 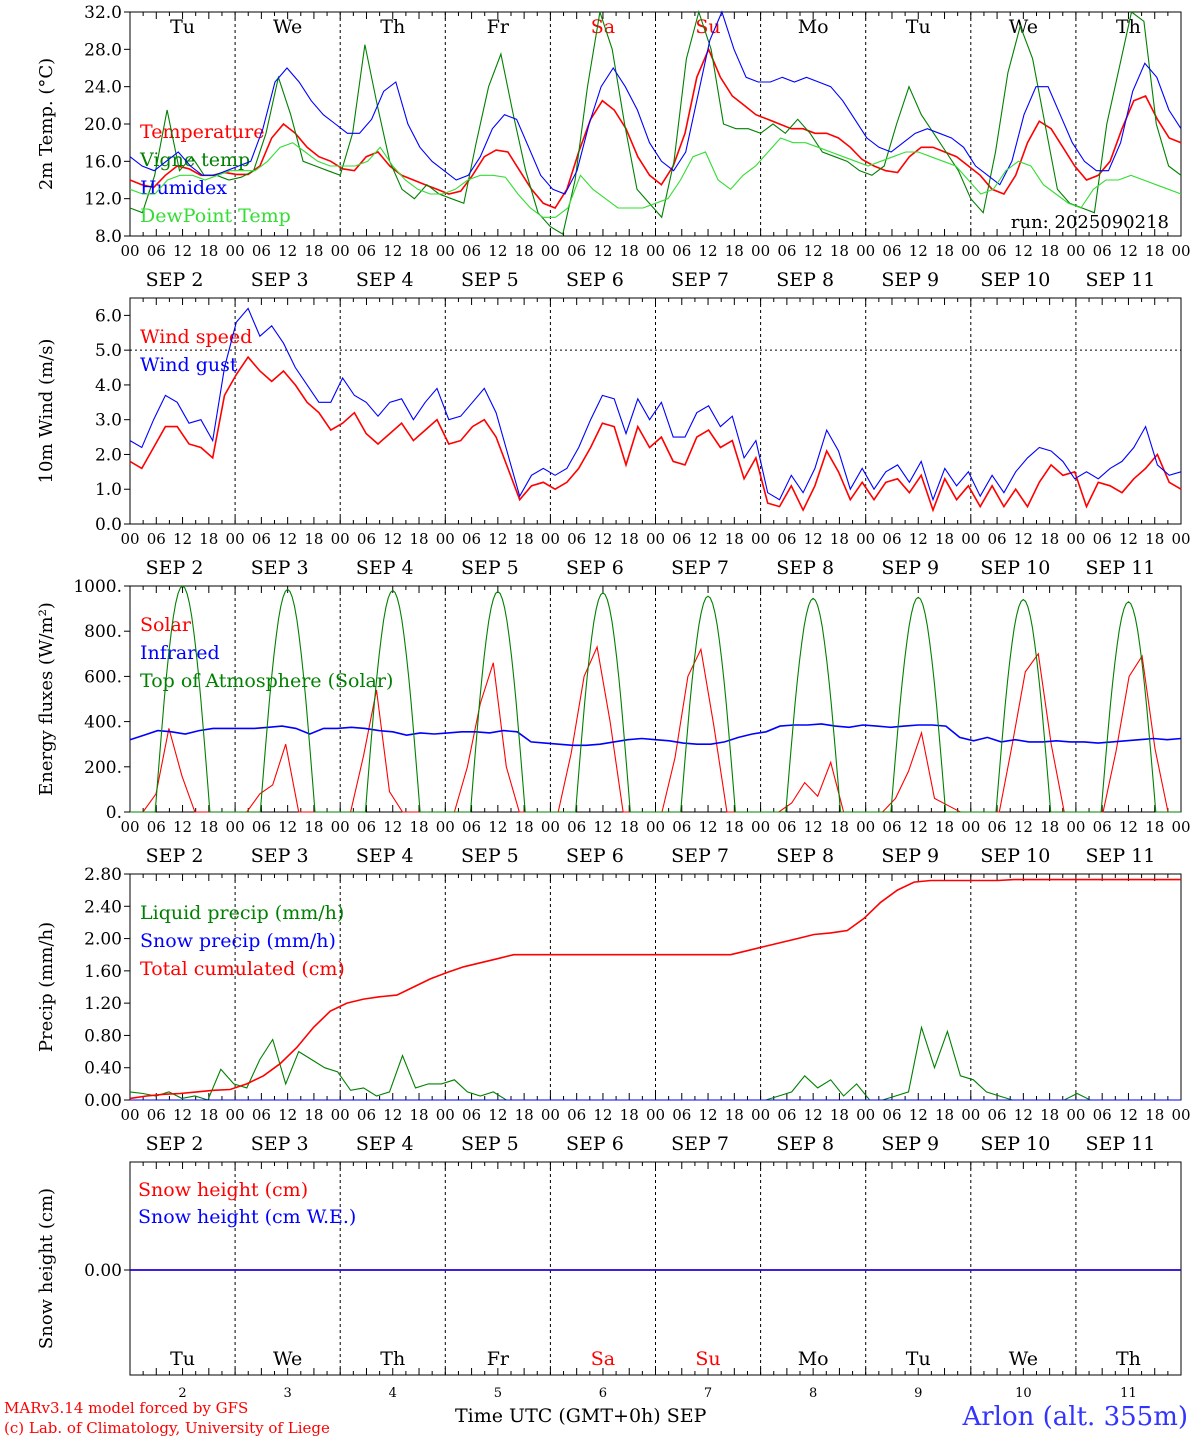 What do you see at coordinates (700, 280) in the screenshot?
I see `temperature-date-label: SEP 7` at bounding box center [700, 280].